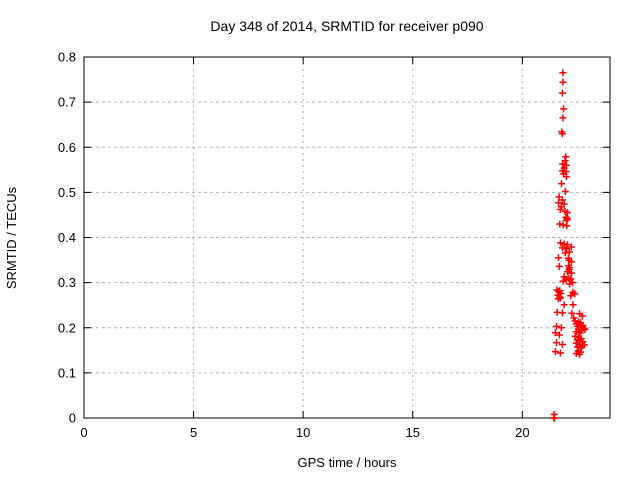 This screenshot has width=640, height=480. What do you see at coordinates (67, 102) in the screenshot?
I see `y-tick-label: 0.7` at bounding box center [67, 102].